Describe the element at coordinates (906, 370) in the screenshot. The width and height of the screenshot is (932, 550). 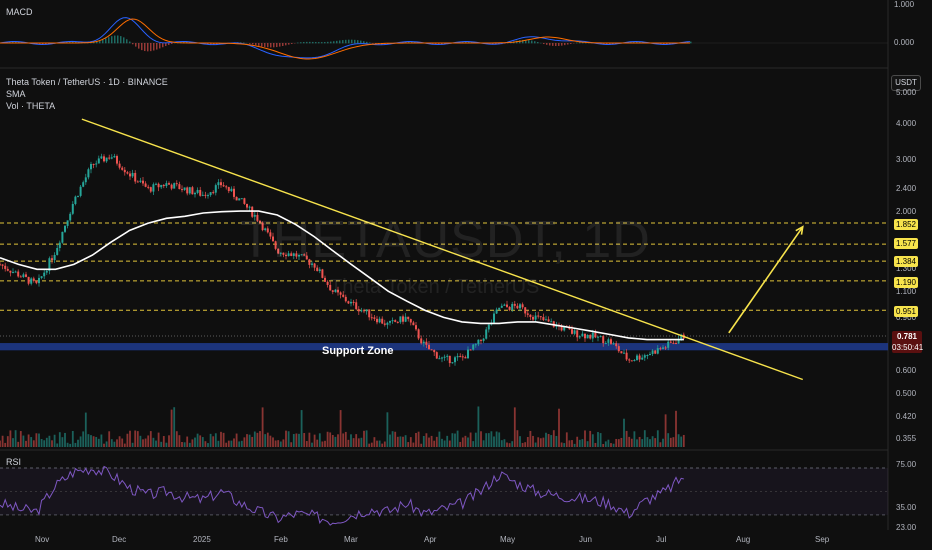
I see `price-axis-tick: 0.600` at that location.